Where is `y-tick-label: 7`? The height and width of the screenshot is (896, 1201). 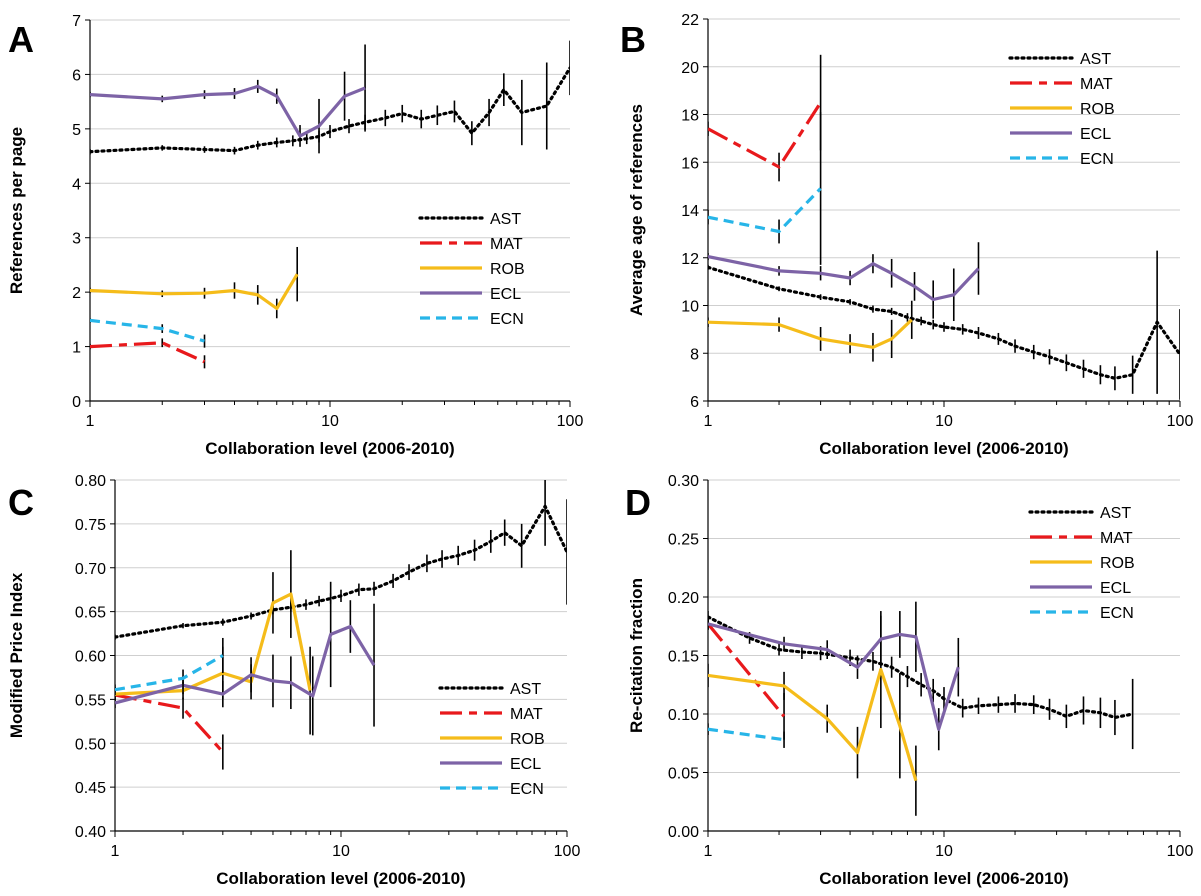
y-tick-label: 7 is located at coordinates (76, 21).